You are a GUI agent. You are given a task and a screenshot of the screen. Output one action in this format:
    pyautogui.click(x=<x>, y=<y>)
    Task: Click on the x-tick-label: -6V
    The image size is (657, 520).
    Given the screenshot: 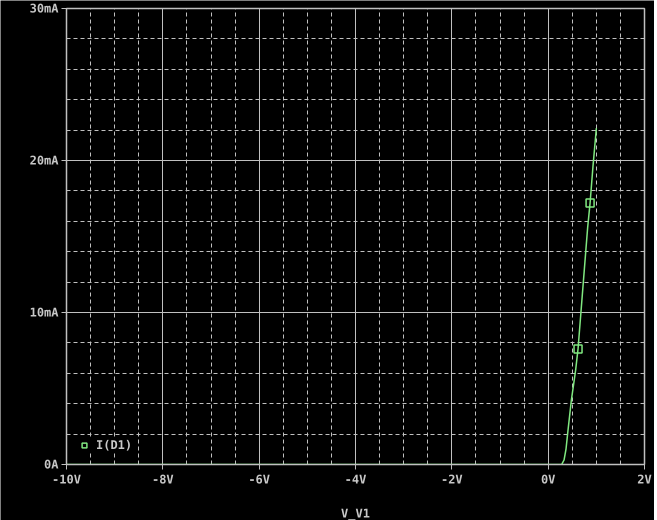 What is the action you would take?
    pyautogui.click(x=259, y=479)
    